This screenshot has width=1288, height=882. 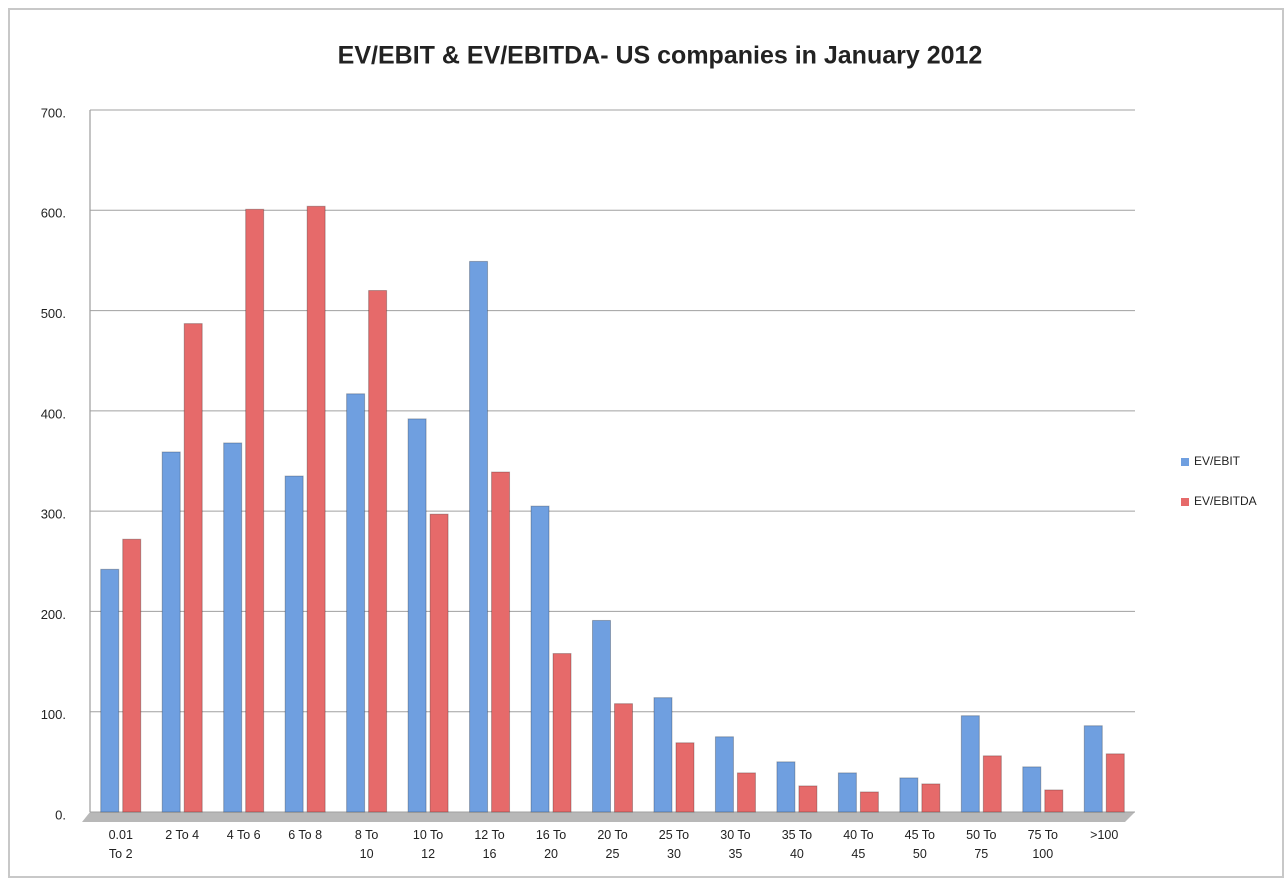 What do you see at coordinates (428, 844) in the screenshot?
I see `x-tick-label: 10 To 12` at bounding box center [428, 844].